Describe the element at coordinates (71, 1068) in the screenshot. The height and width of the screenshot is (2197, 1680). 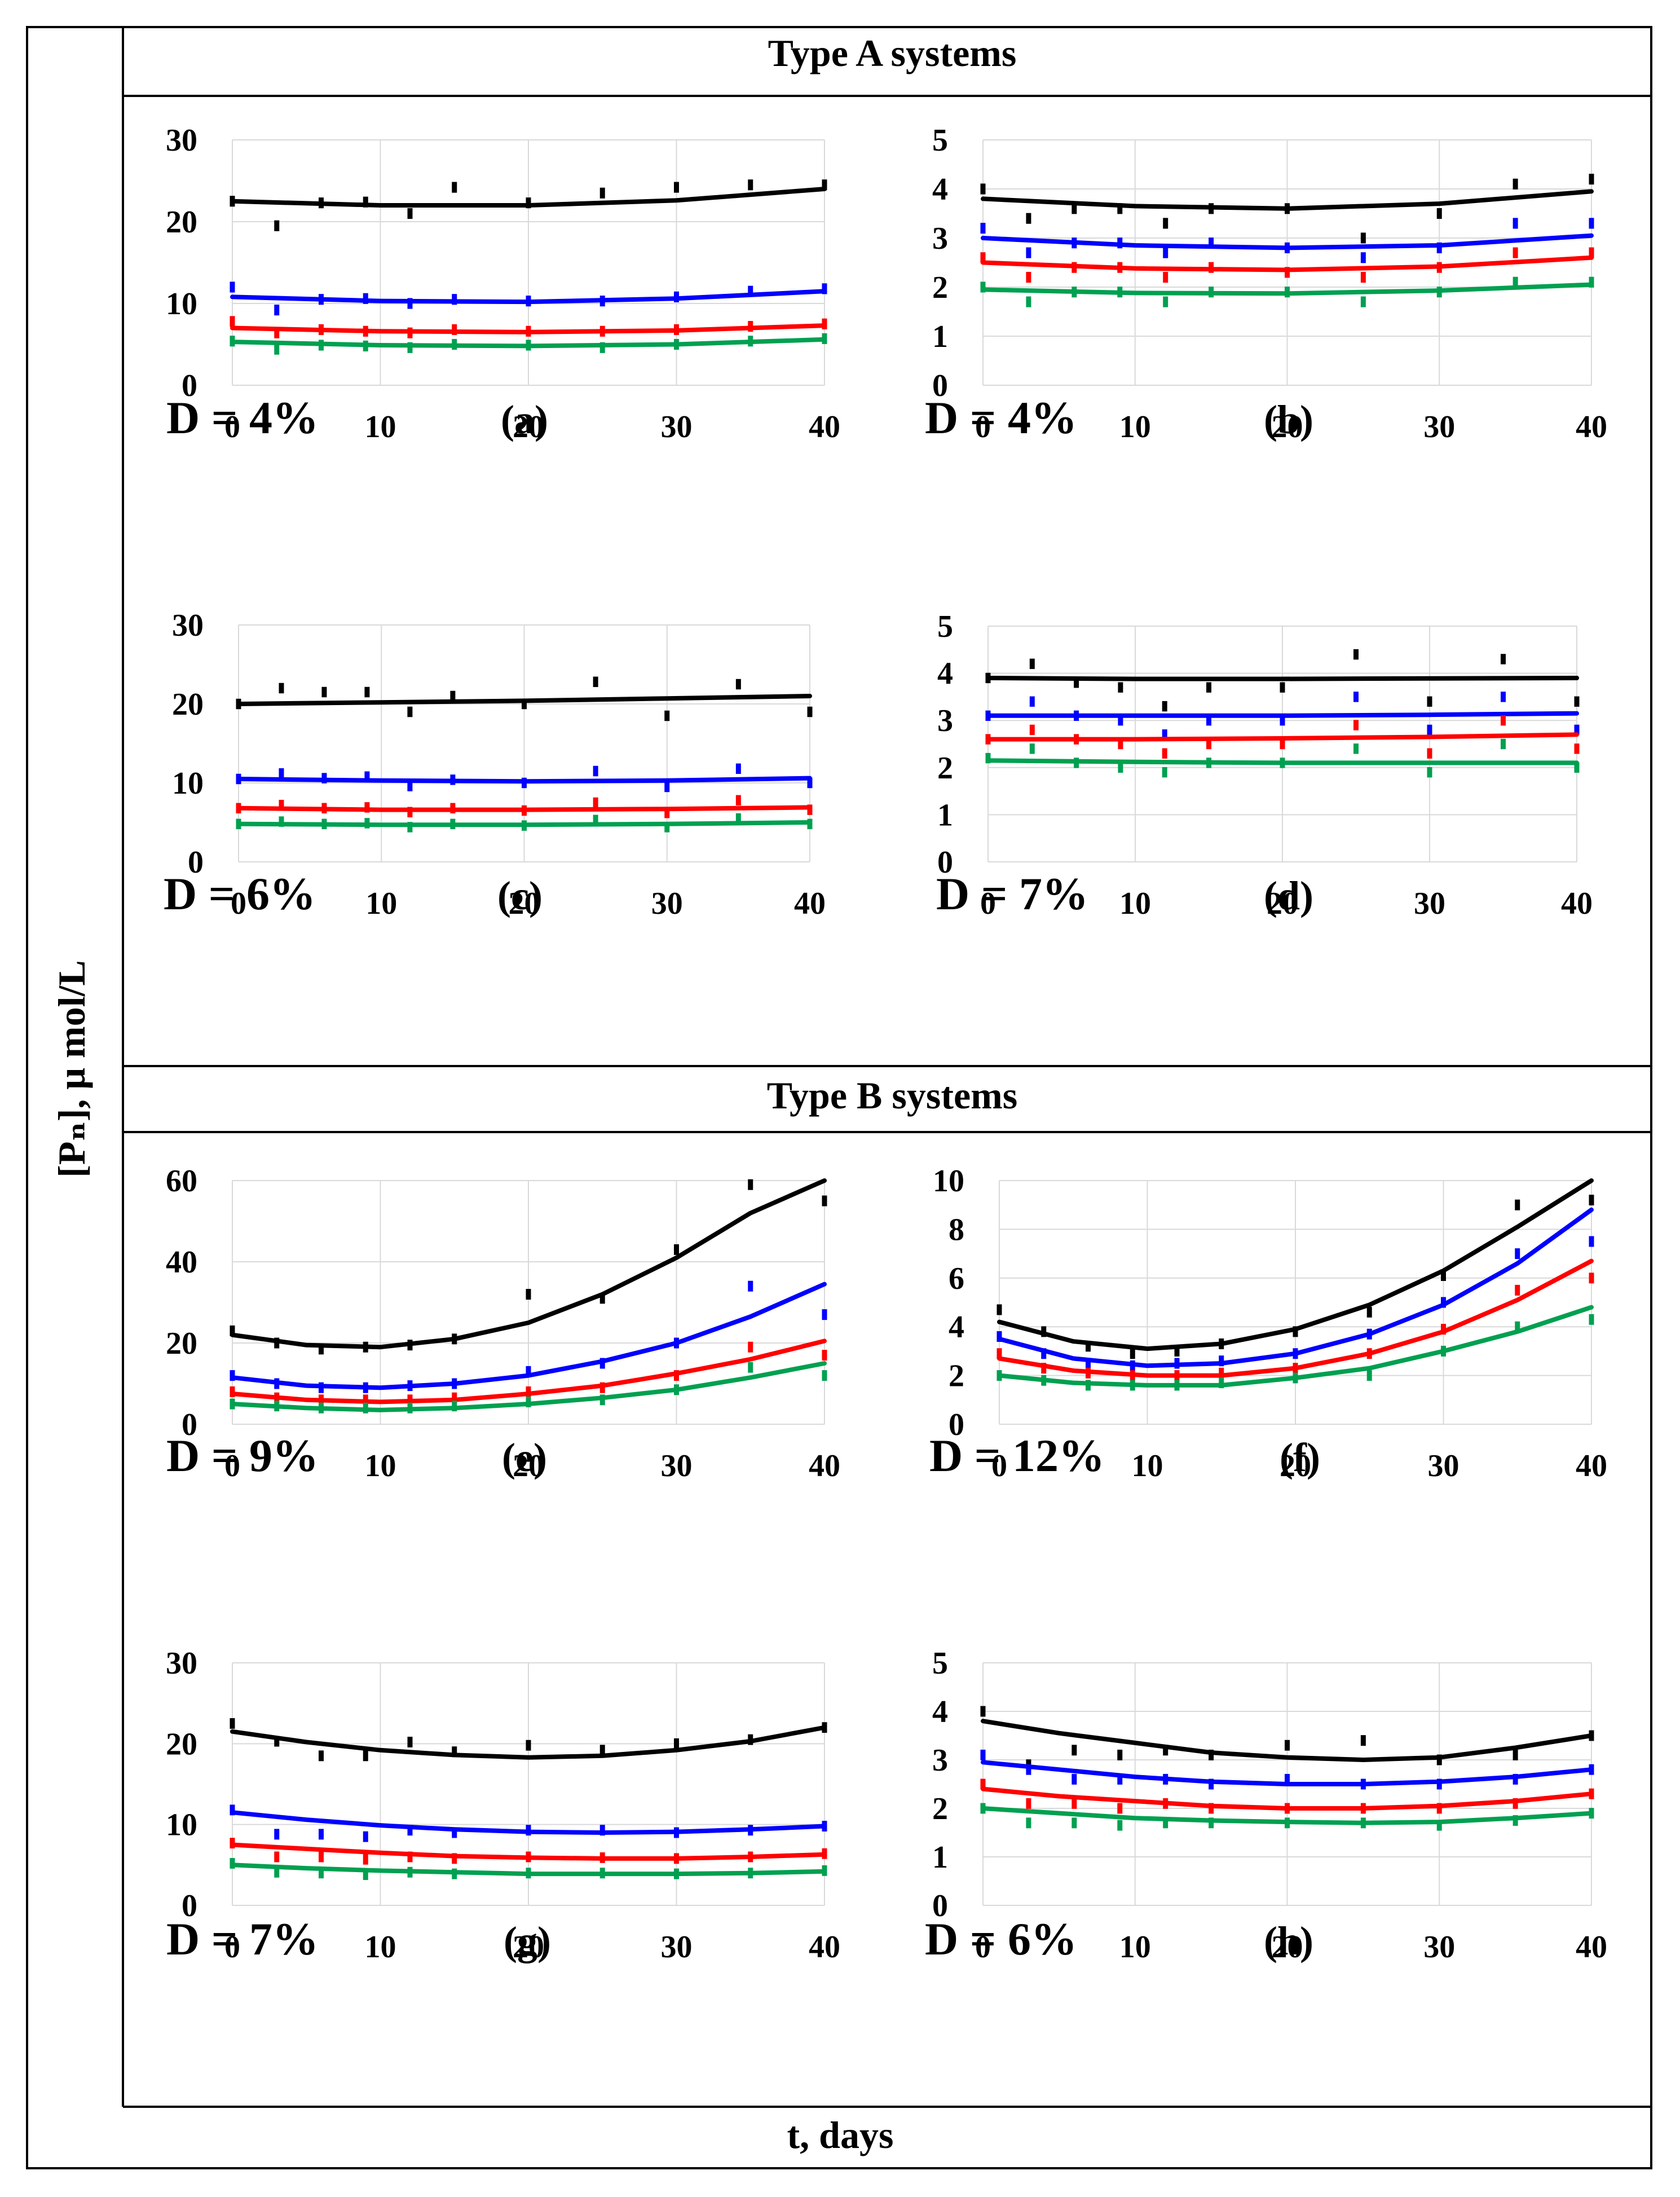
I see `y-axis-title: [Pₙ], μ mol/L` at that location.